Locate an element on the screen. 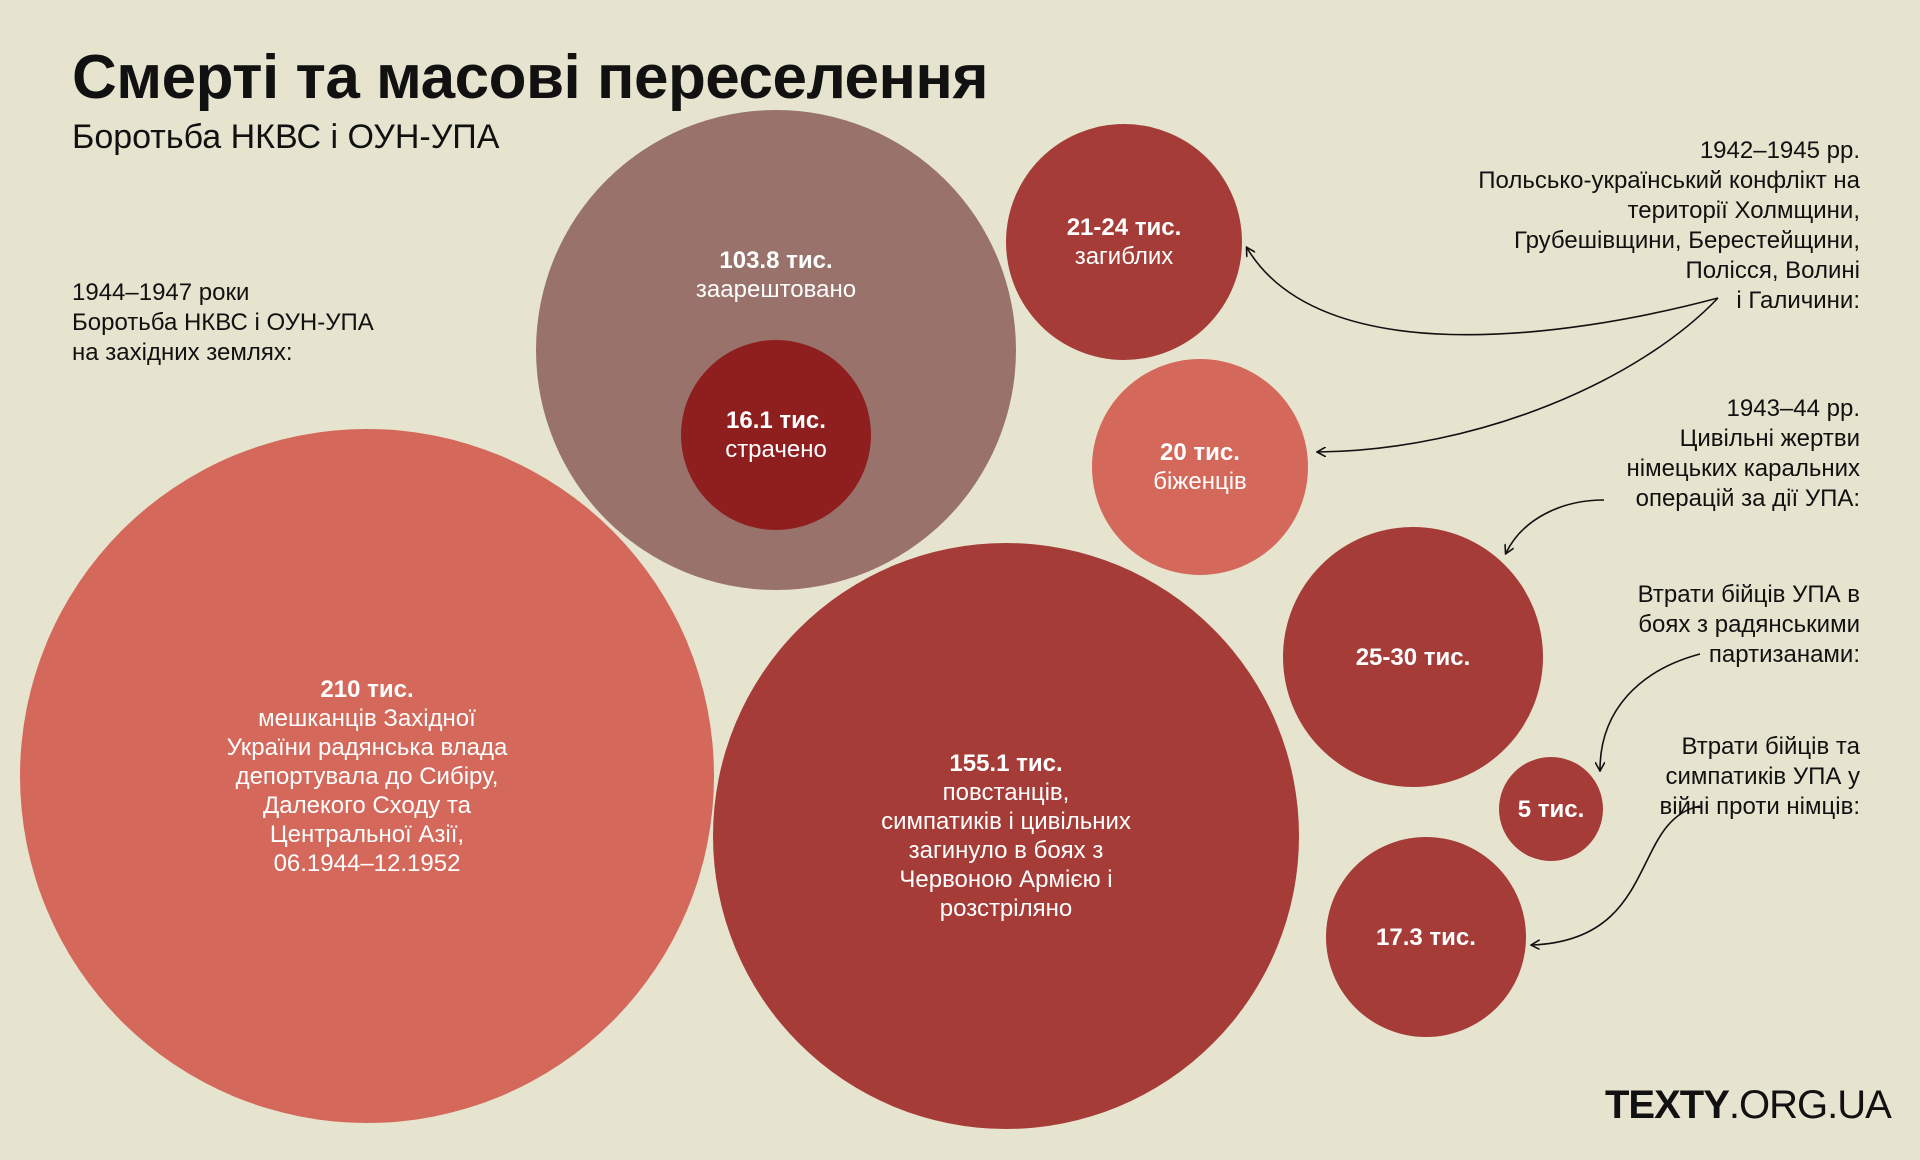 The width and height of the screenshot is (1920, 1160). circle-desc: Центральної Азії, is located at coordinates (367, 834).